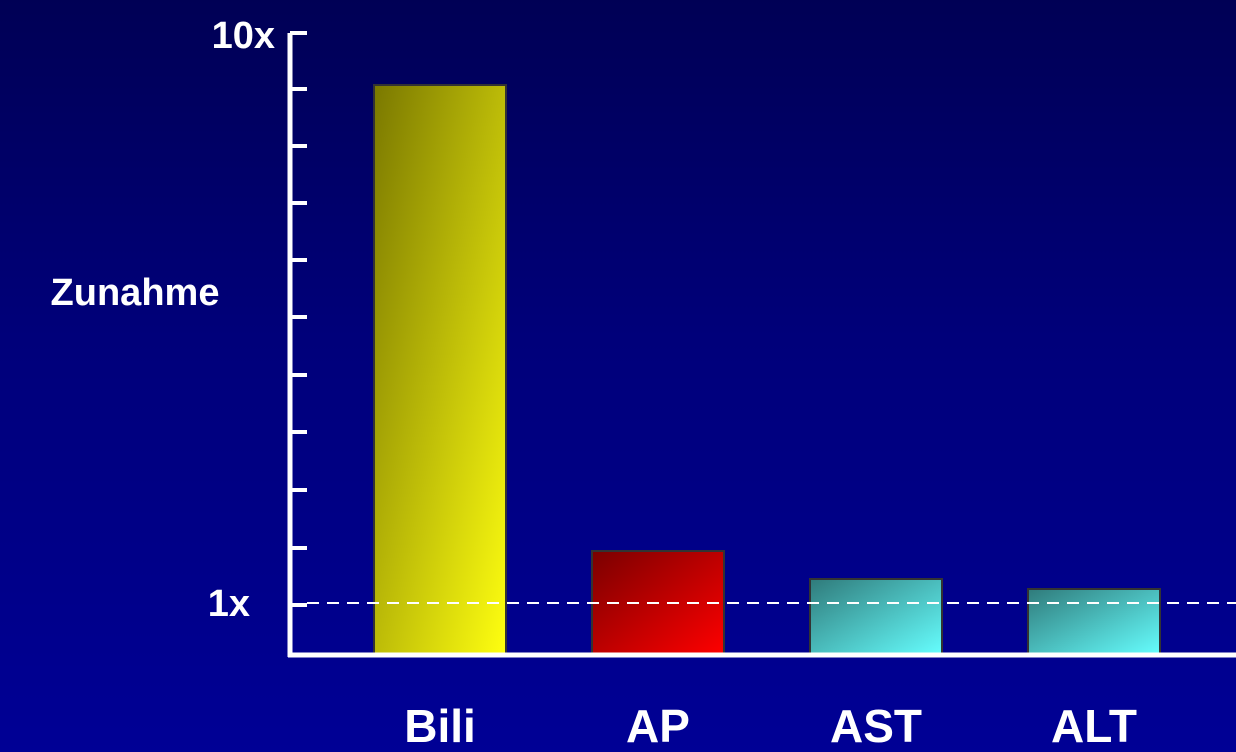 The image size is (1236, 752). What do you see at coordinates (876, 617) in the screenshot?
I see `bar-ast` at bounding box center [876, 617].